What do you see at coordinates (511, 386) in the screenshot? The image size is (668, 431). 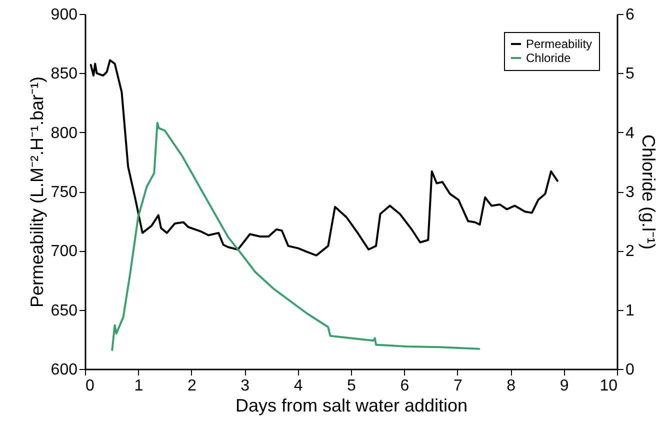 I see `x-tick-label: 8` at bounding box center [511, 386].